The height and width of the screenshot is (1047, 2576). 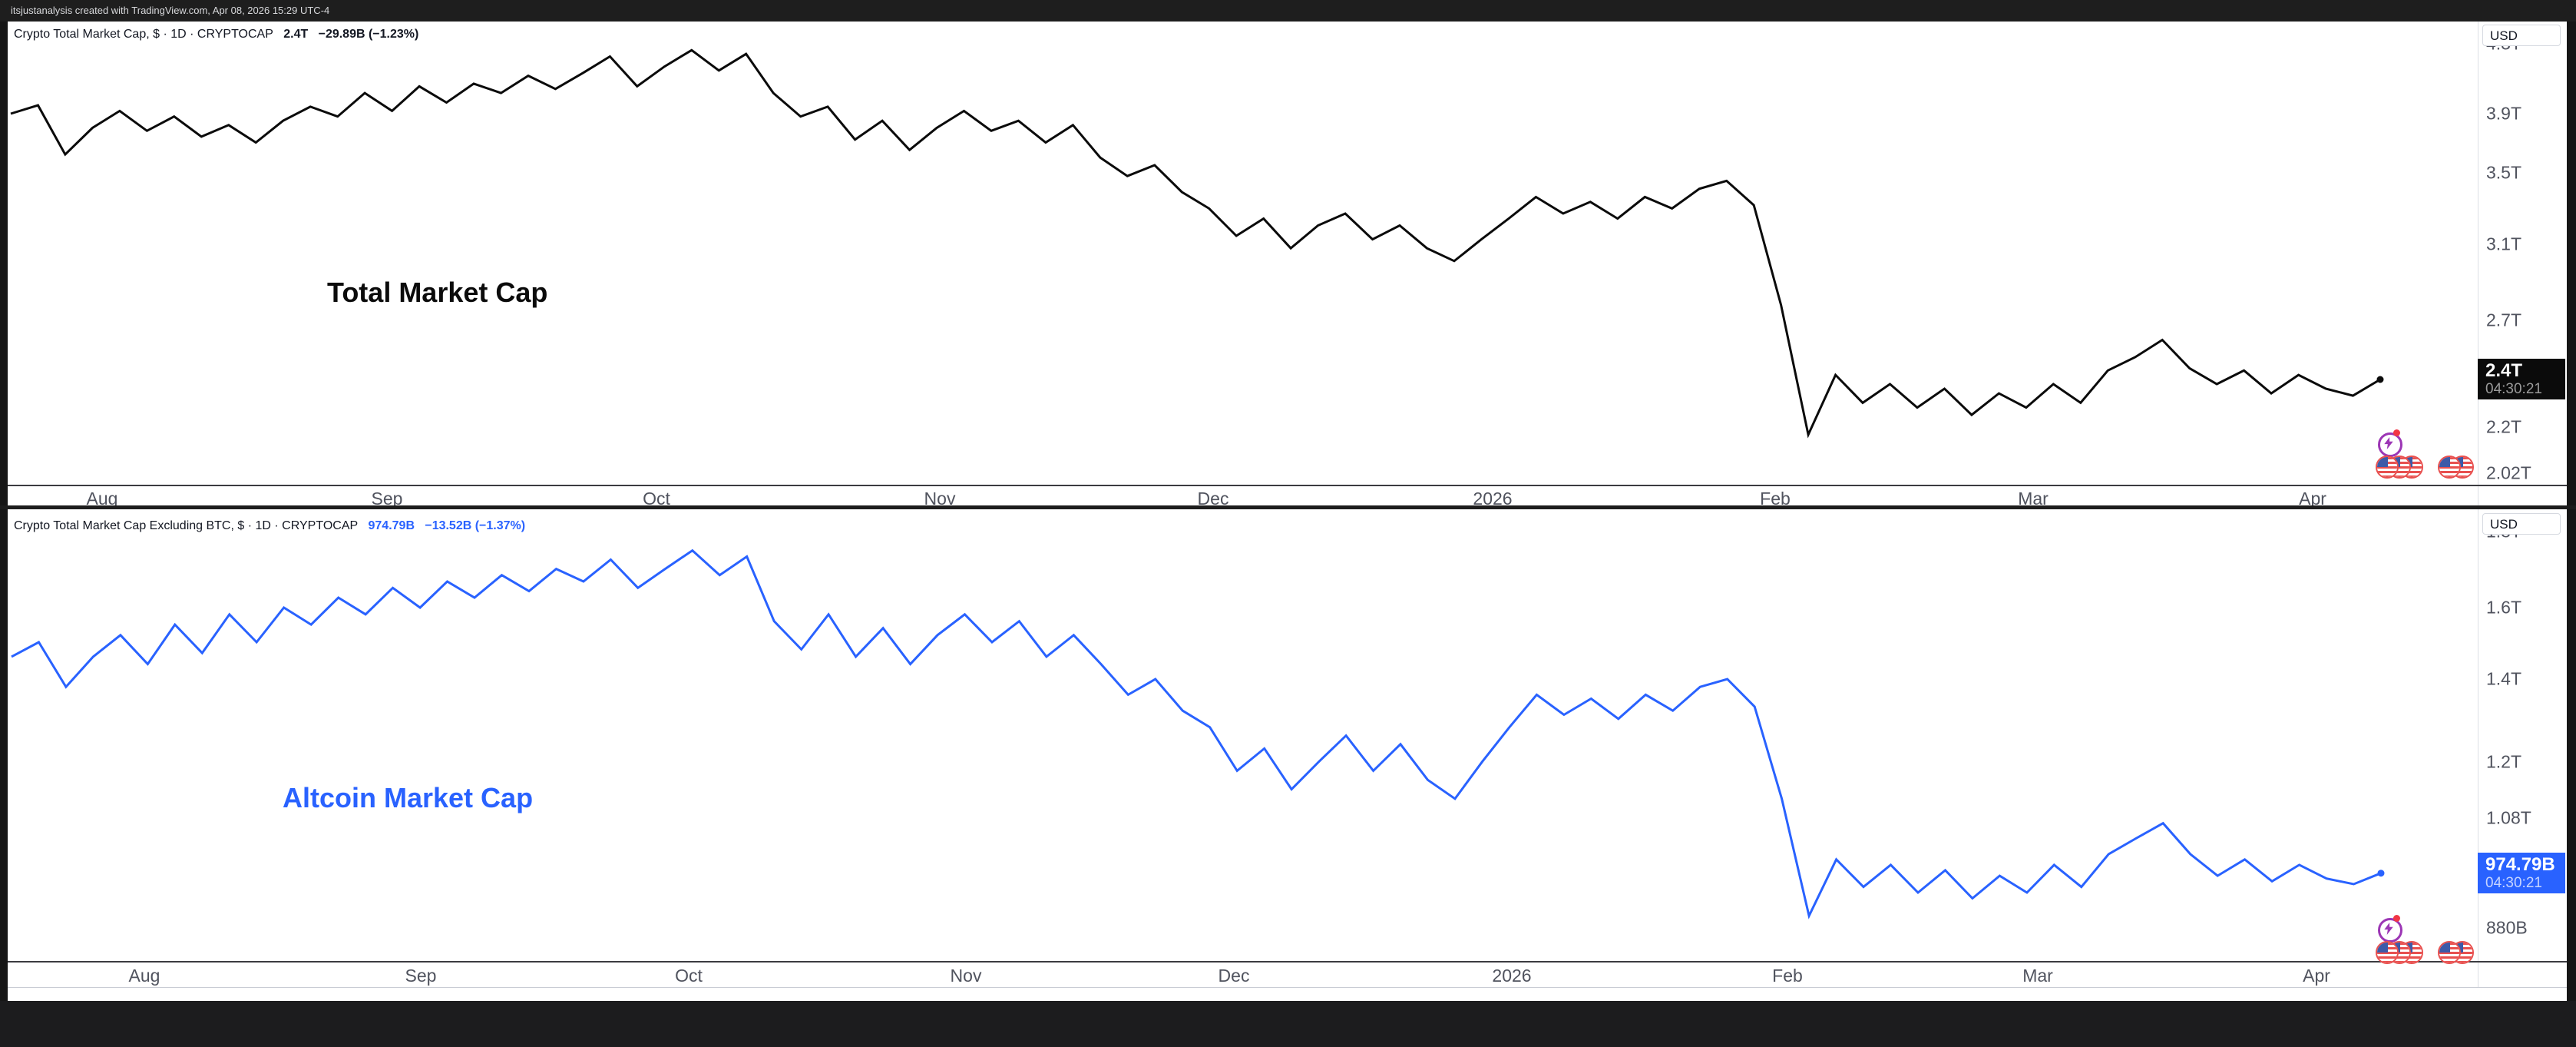 What do you see at coordinates (2504, 607) in the screenshot?
I see `price-tick-label: 1.6T` at bounding box center [2504, 607].